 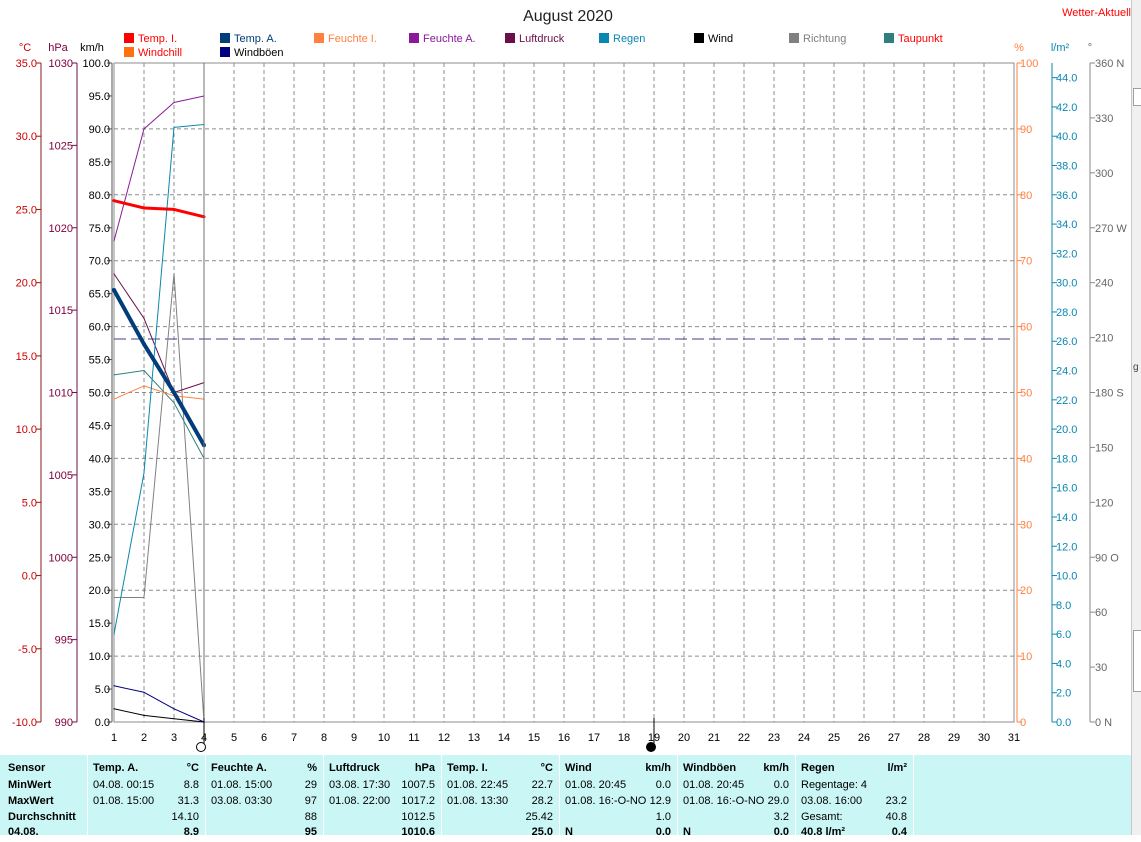 I want to click on temp-tick-label: -10.0, so click(x=24, y=723).